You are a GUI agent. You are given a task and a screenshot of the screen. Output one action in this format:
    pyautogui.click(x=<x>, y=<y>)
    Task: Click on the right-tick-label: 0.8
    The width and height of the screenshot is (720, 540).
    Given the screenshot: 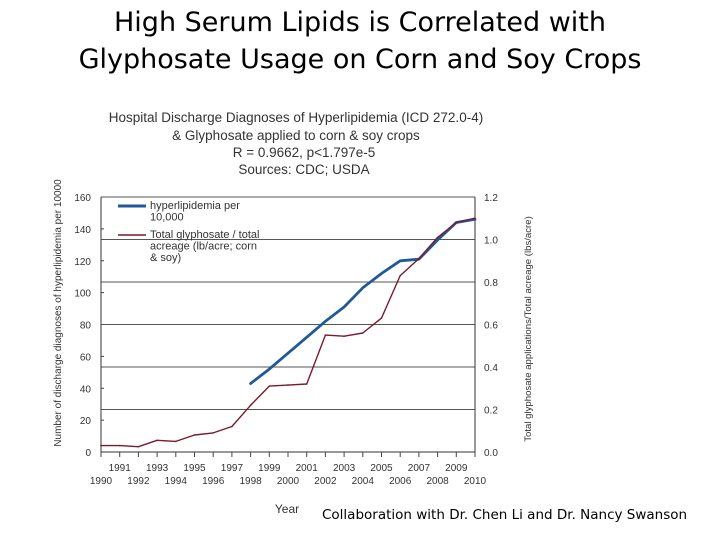 What is the action you would take?
    pyautogui.click(x=491, y=283)
    